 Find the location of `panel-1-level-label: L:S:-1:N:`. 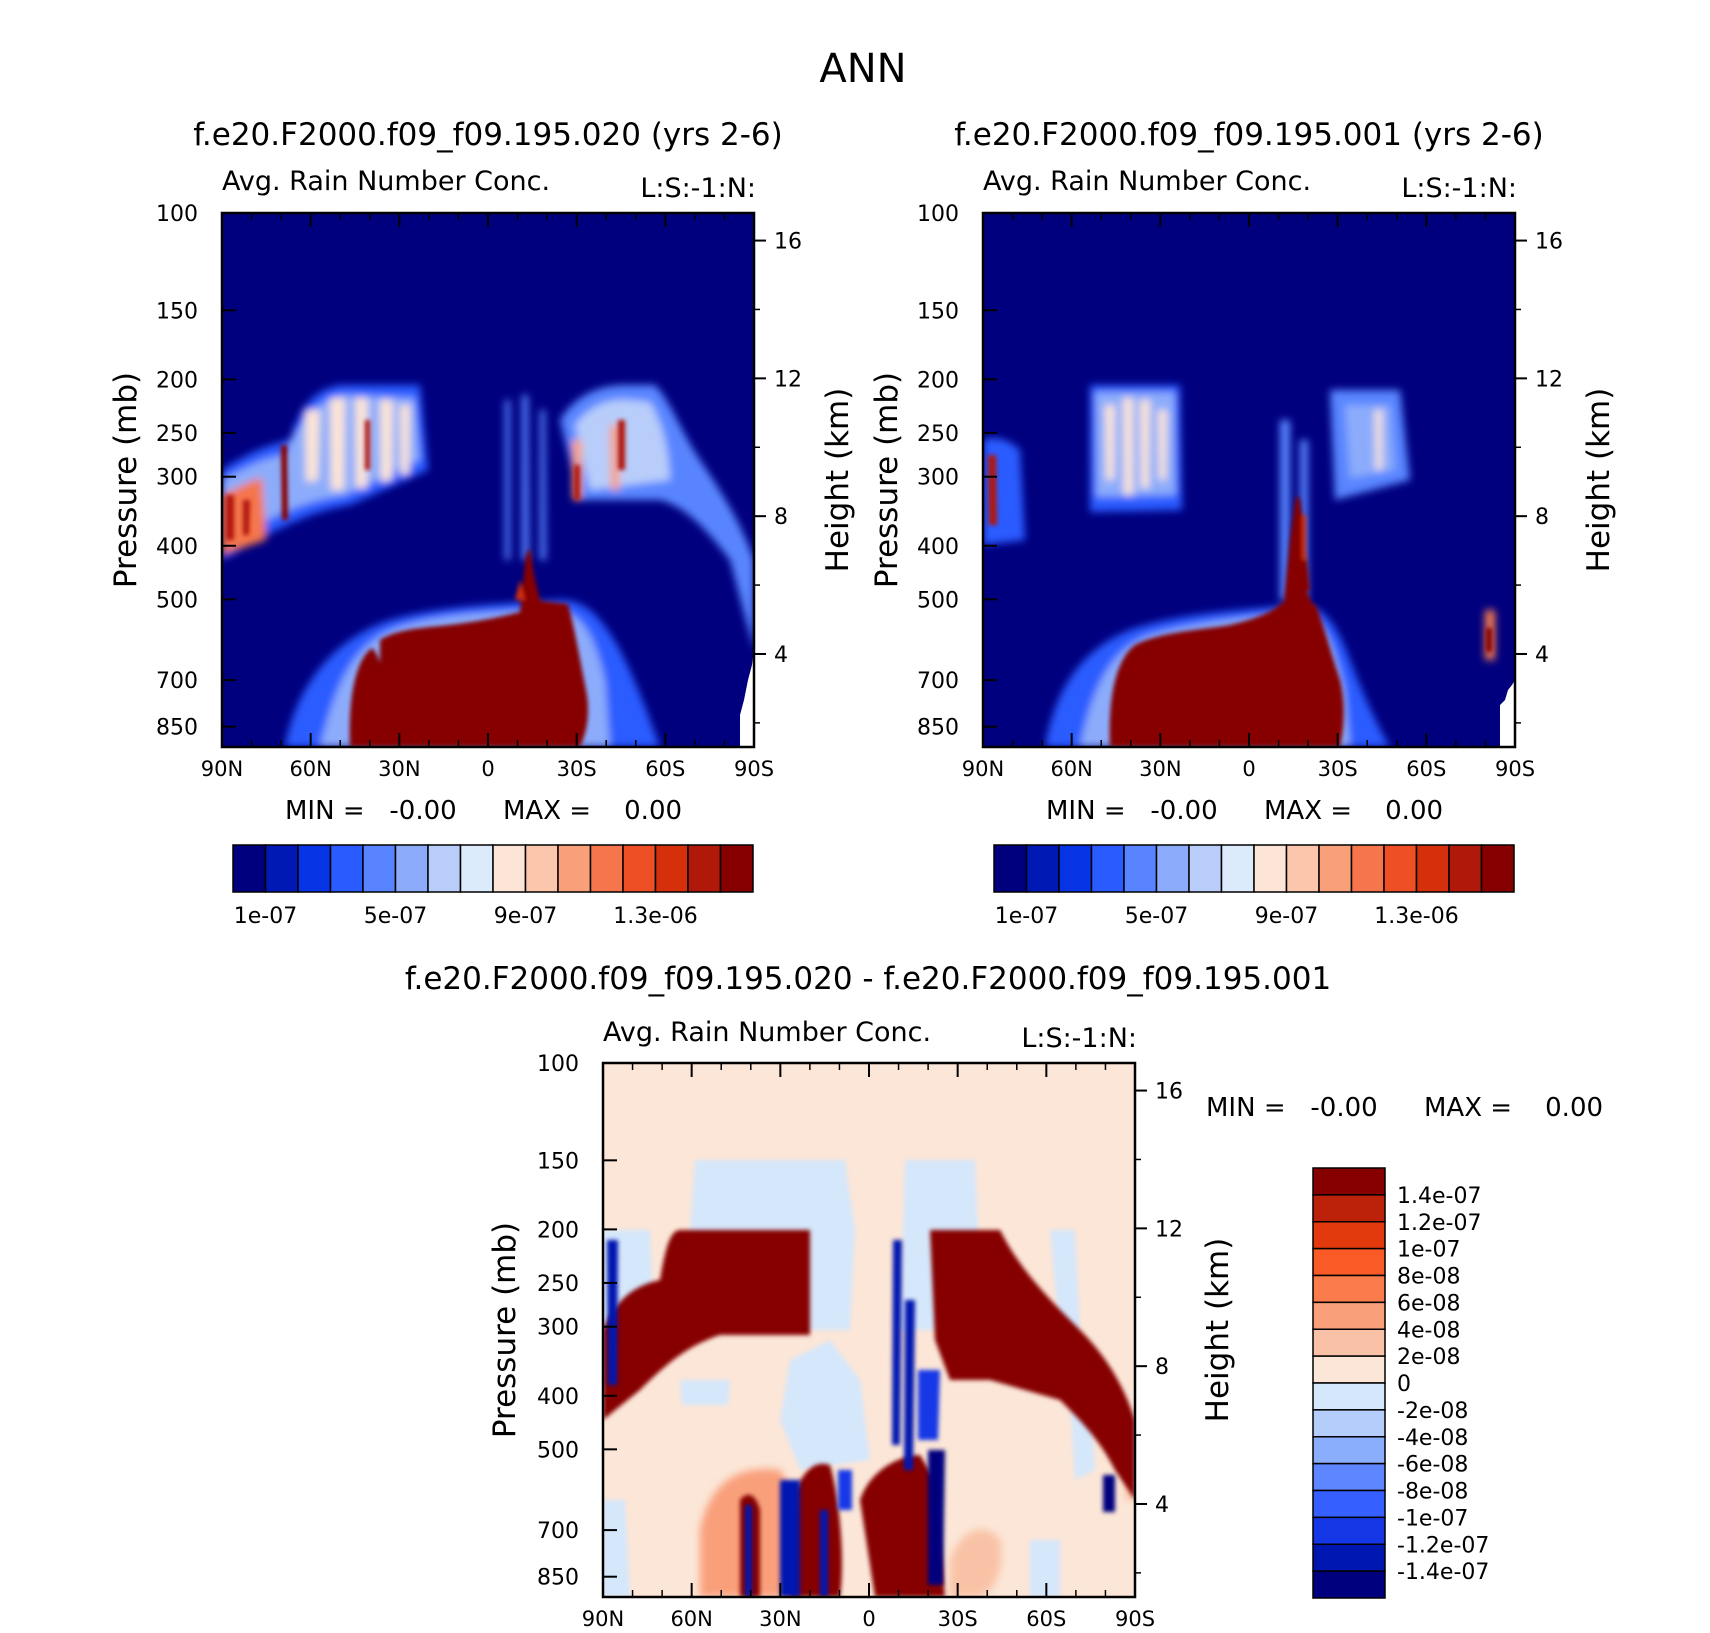

panel-1-level-label: L:S:-1:N: is located at coordinates (698, 188).